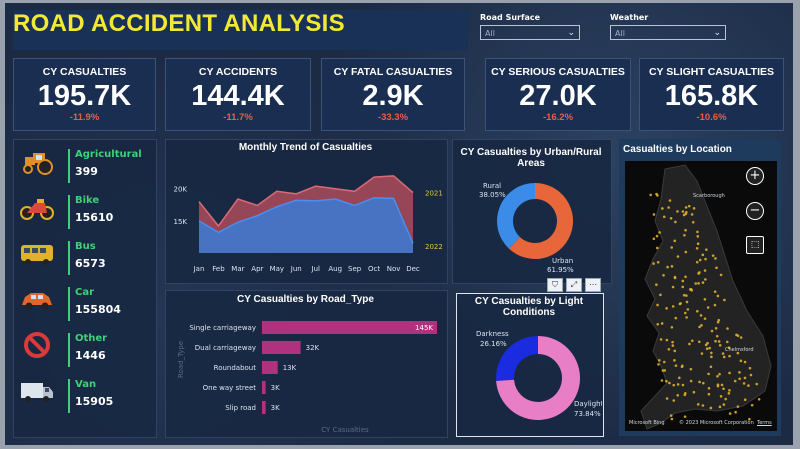 The width and height of the screenshot is (800, 449). Describe the element at coordinates (541, 221) in the screenshot. I see `slice-urban` at that location.